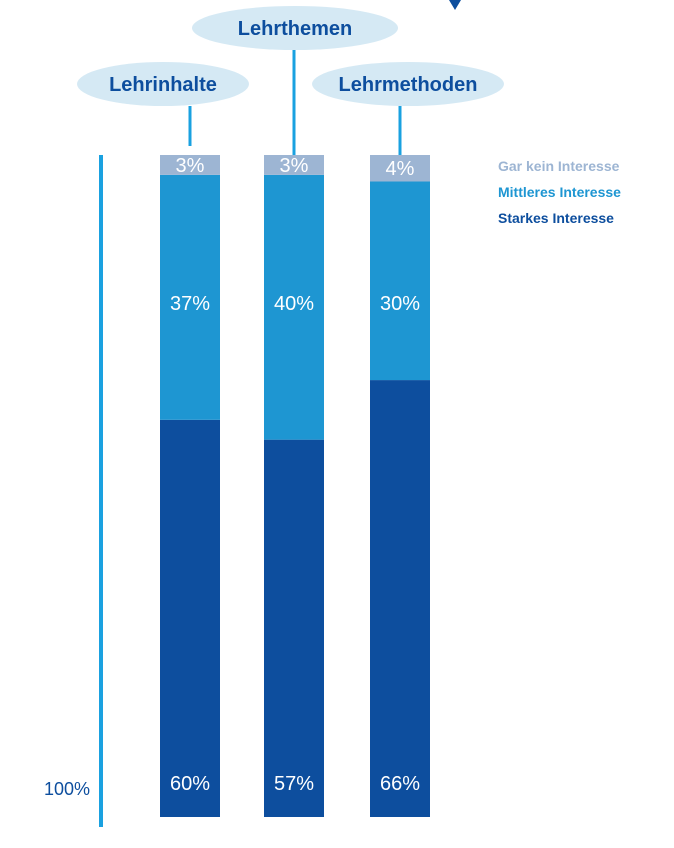 The height and width of the screenshot is (848, 674). I want to click on connector-lehrthemen, so click(294, 102).